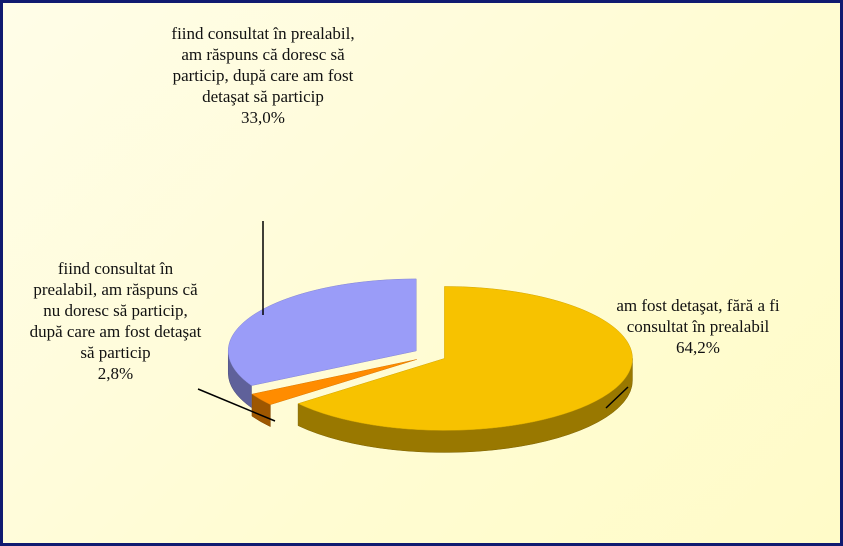  I want to click on value-label: 64,2%, so click(698, 347).